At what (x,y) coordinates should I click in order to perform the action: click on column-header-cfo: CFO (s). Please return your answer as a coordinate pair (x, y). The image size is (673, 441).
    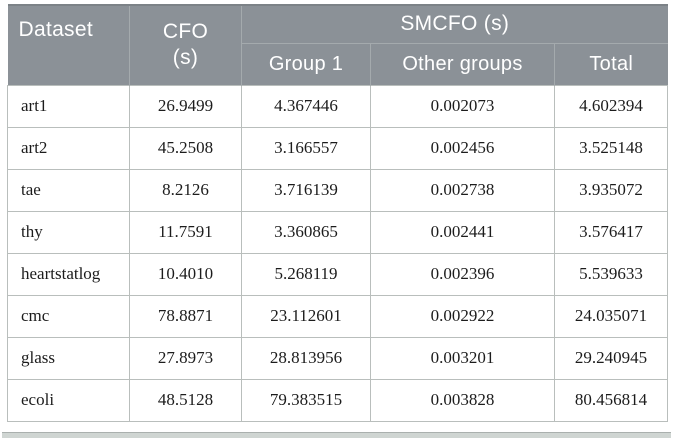
    Looking at the image, I should click on (185, 44).